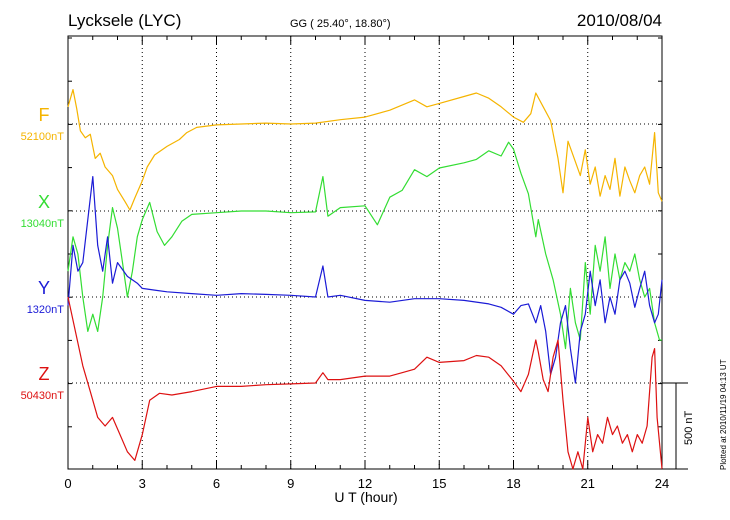  I want to click on component-name-y: Y, so click(44, 288).